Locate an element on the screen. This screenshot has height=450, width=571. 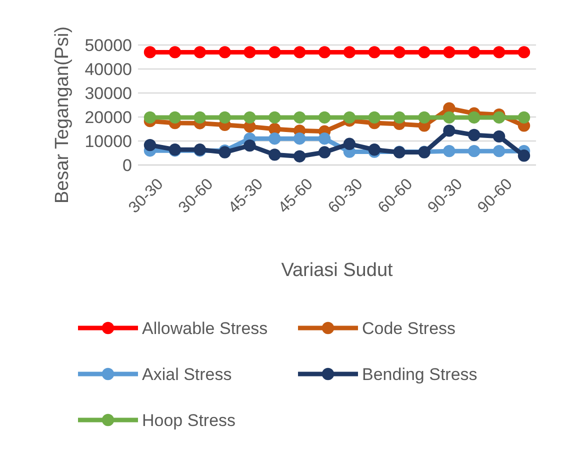
y-tick-label: 50000 is located at coordinates (108, 45).